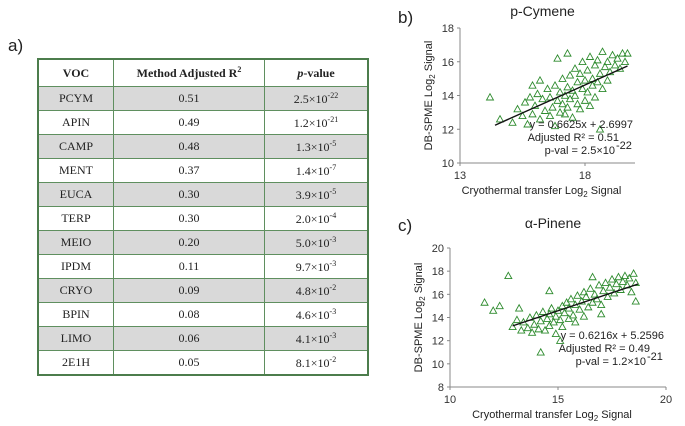  What do you see at coordinates (189, 146) in the screenshot?
I see `cell-r2: 0.48` at bounding box center [189, 146].